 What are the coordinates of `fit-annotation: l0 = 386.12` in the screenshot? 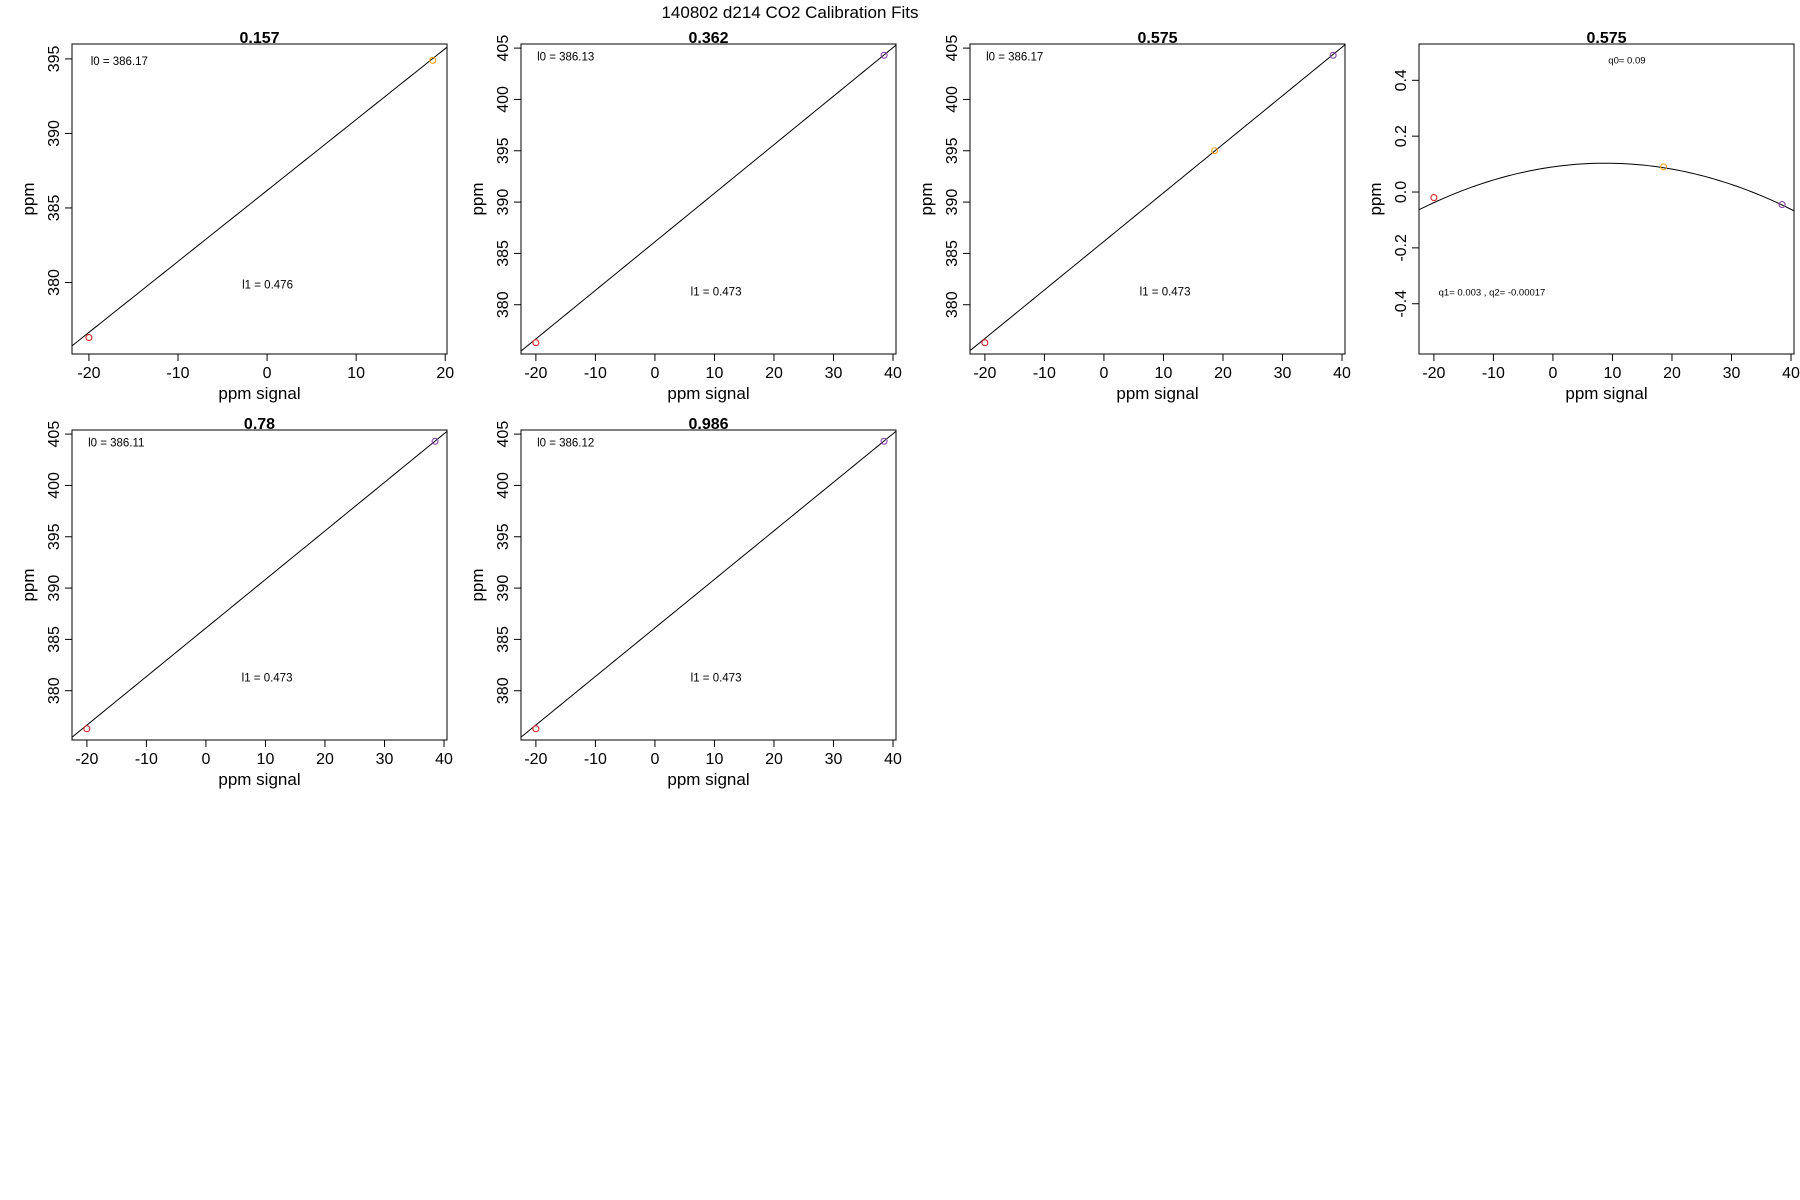 It's located at (565, 443).